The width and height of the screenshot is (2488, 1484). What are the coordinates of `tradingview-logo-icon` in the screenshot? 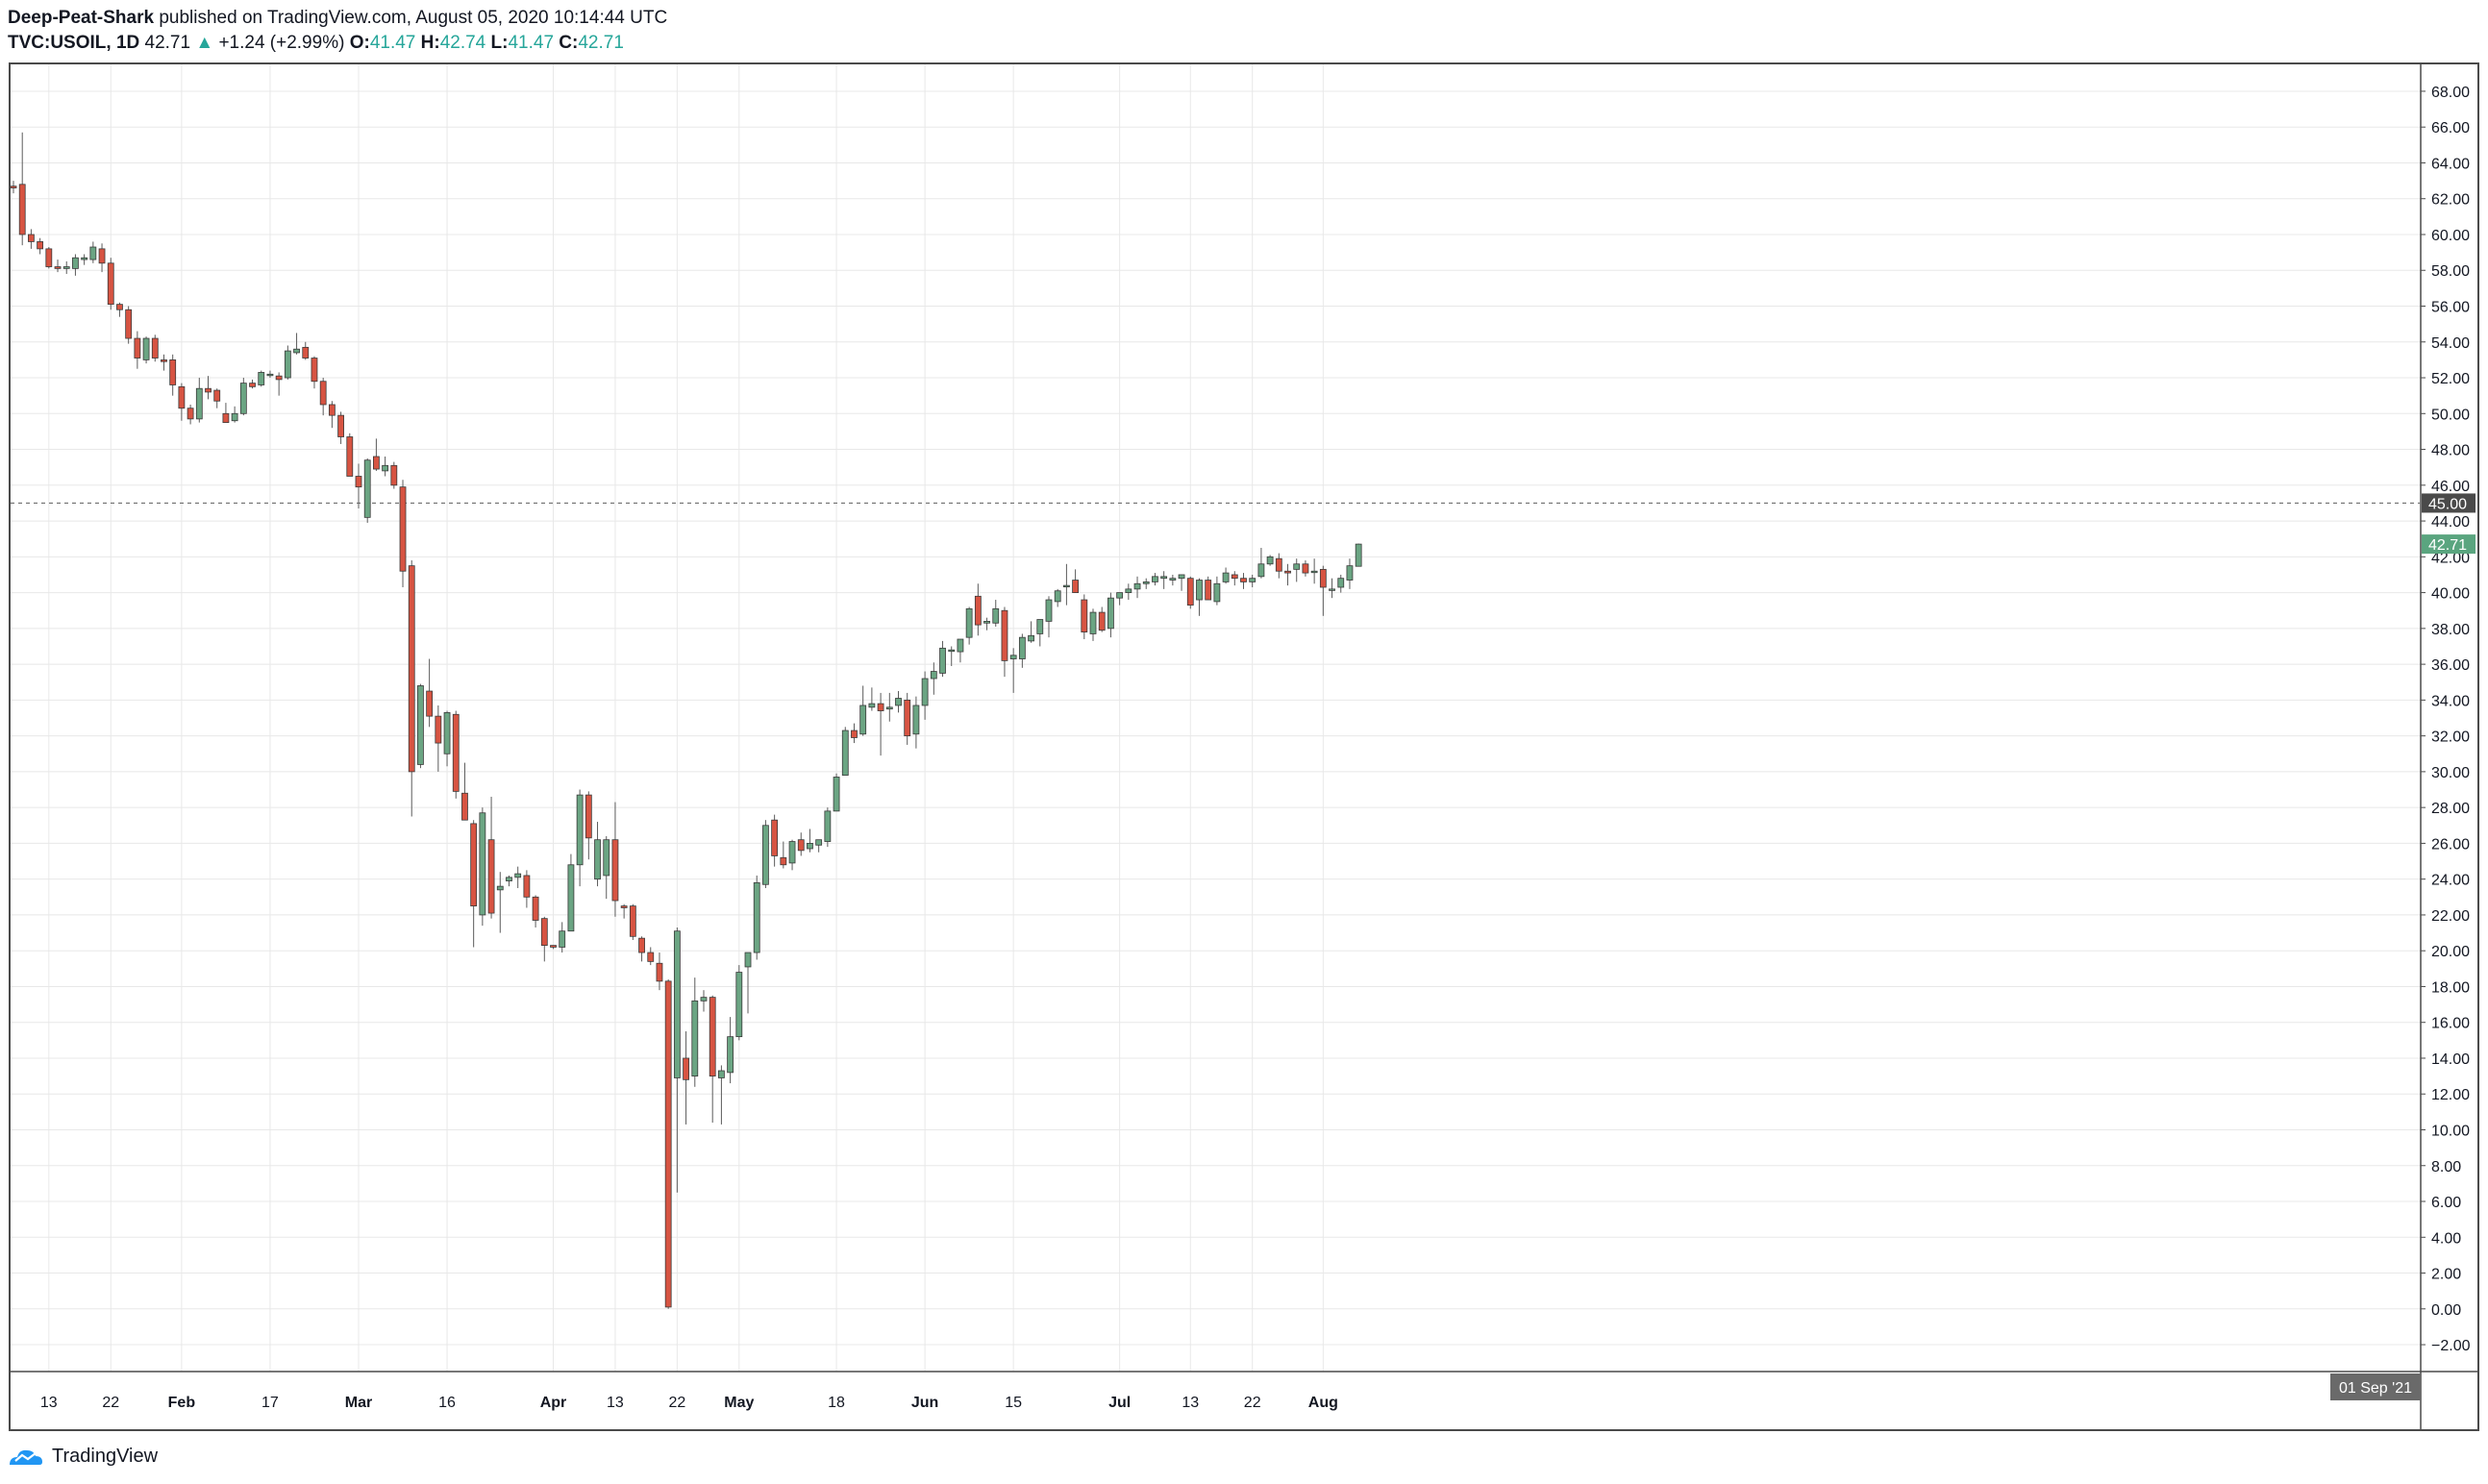 It's located at (26, 1456).